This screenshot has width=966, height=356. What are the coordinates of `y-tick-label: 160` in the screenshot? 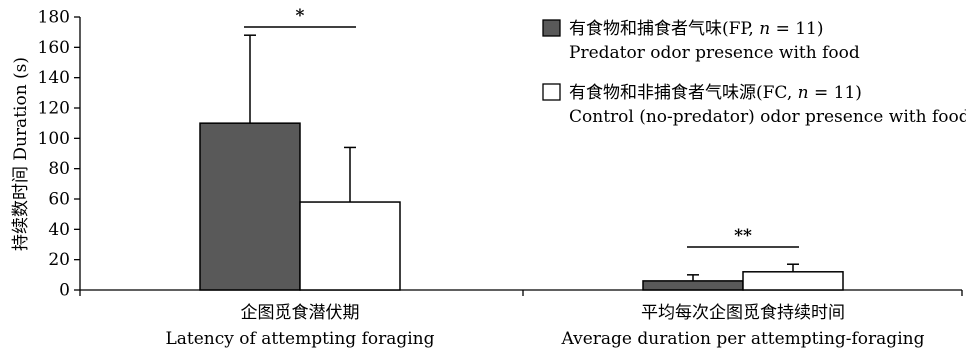 It's located at (54, 48).